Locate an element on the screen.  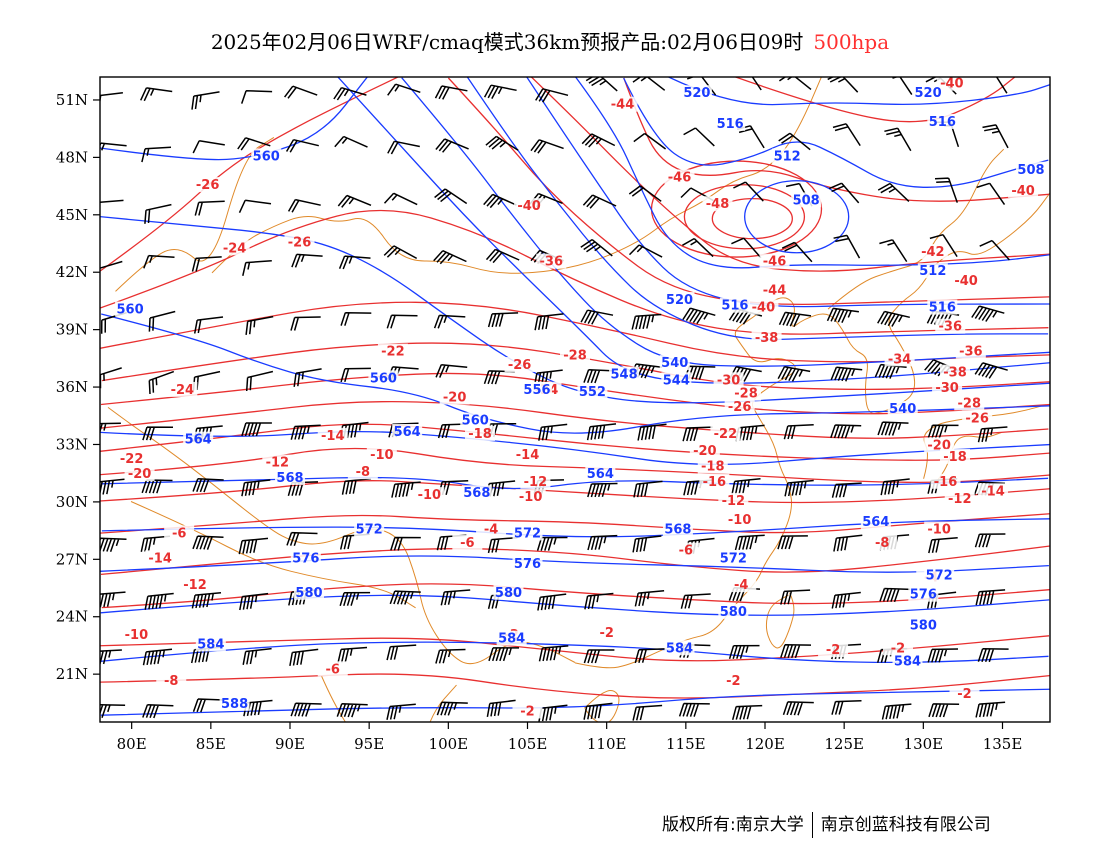
contour-label: -28 is located at coordinates (575, 355).